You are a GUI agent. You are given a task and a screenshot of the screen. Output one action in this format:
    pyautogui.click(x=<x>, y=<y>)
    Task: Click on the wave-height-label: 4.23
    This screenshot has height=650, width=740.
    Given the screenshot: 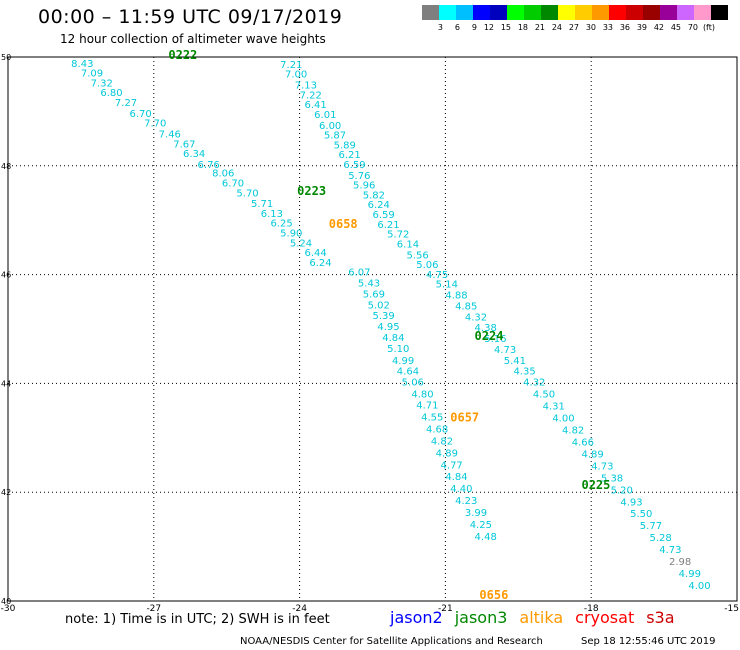 What is the action you would take?
    pyautogui.click(x=466, y=501)
    